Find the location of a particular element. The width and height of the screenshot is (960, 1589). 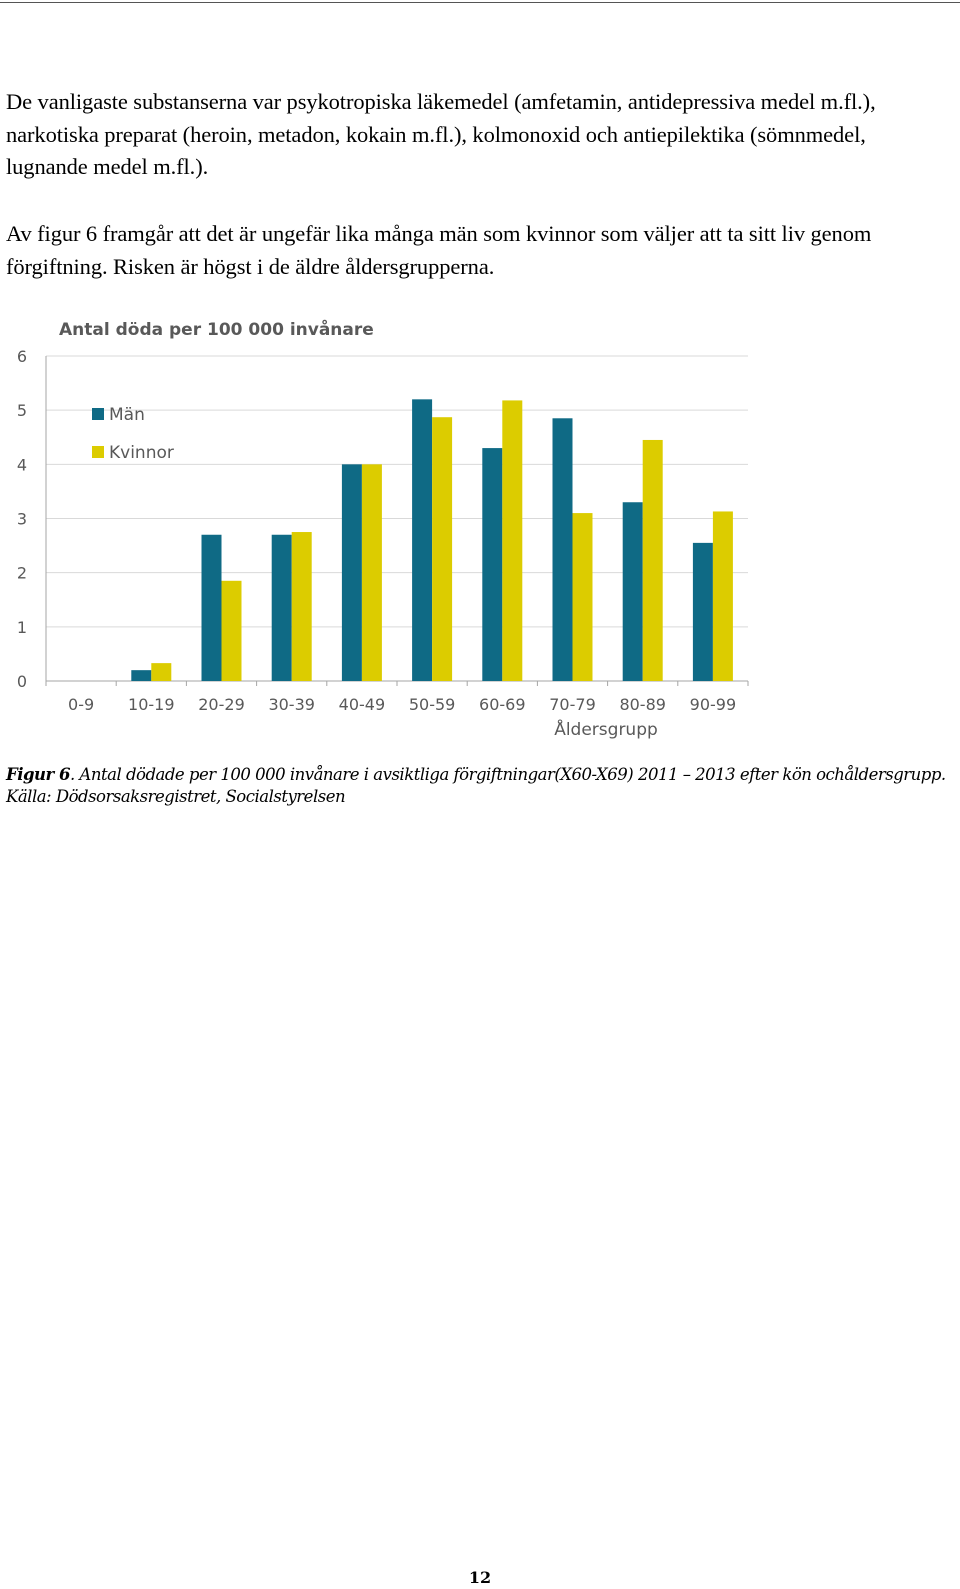

x-tick-label: 60-69 is located at coordinates (502, 704).